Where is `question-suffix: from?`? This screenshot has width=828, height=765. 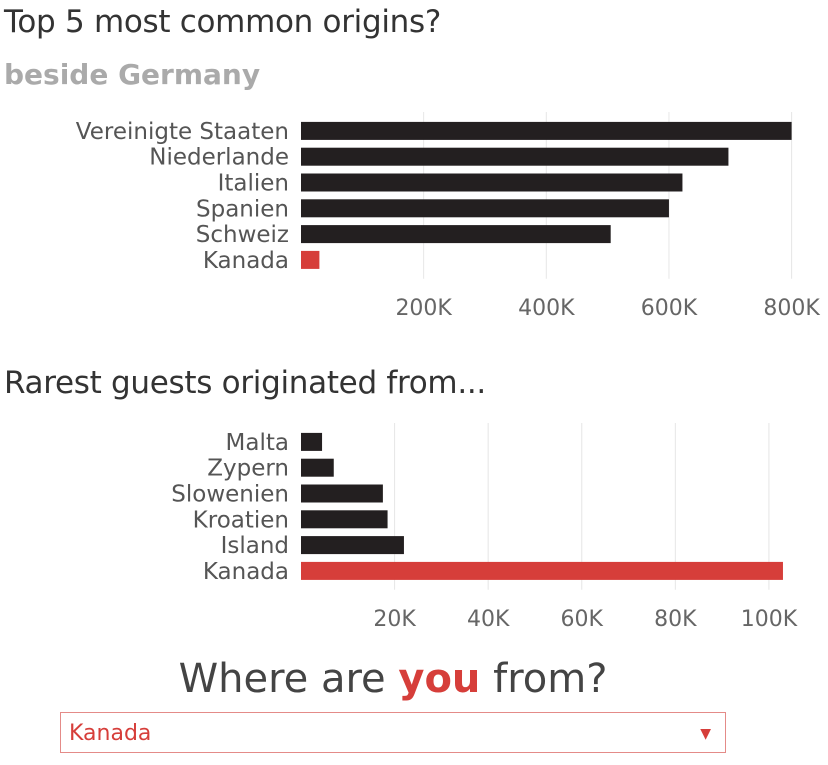
question-suffix: from? is located at coordinates (544, 679).